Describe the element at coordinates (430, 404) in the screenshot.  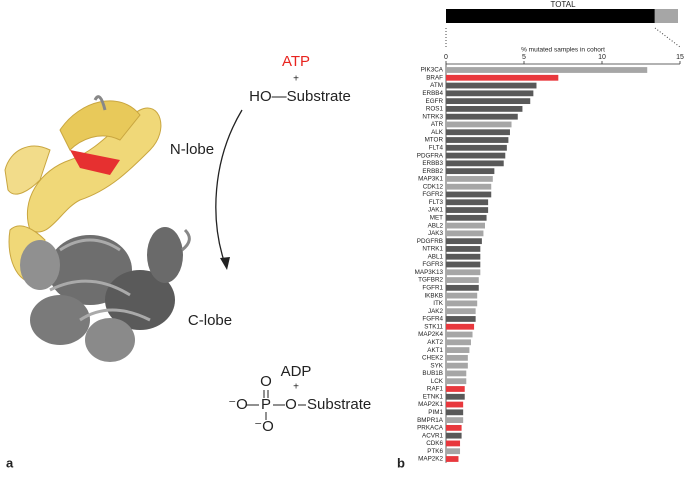
I see `y-tick-label: MAP2K1` at that location.